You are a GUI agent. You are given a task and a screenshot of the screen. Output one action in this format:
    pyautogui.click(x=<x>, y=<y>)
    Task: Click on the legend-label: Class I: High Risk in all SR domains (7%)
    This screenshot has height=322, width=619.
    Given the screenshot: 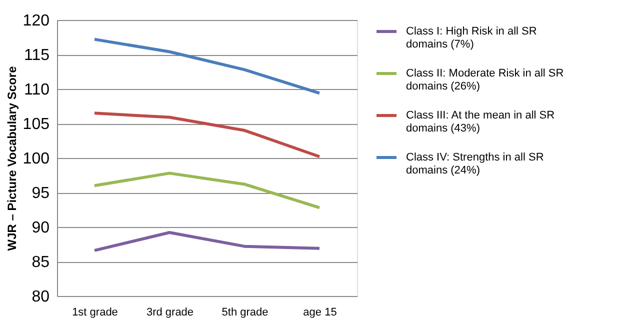 What is the action you would take?
    pyautogui.click(x=471, y=38)
    